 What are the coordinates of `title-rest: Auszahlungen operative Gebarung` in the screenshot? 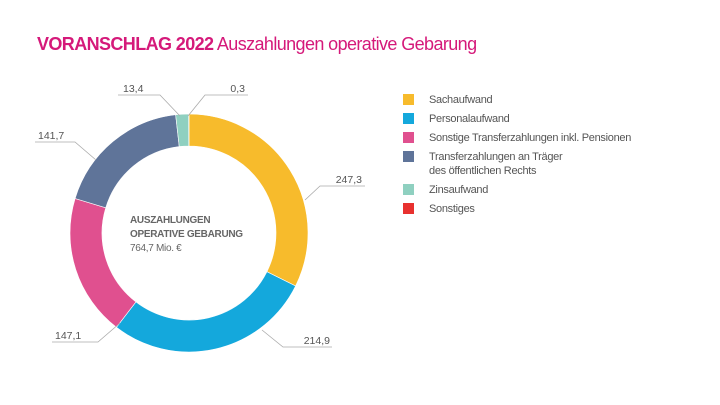 It's located at (346, 44).